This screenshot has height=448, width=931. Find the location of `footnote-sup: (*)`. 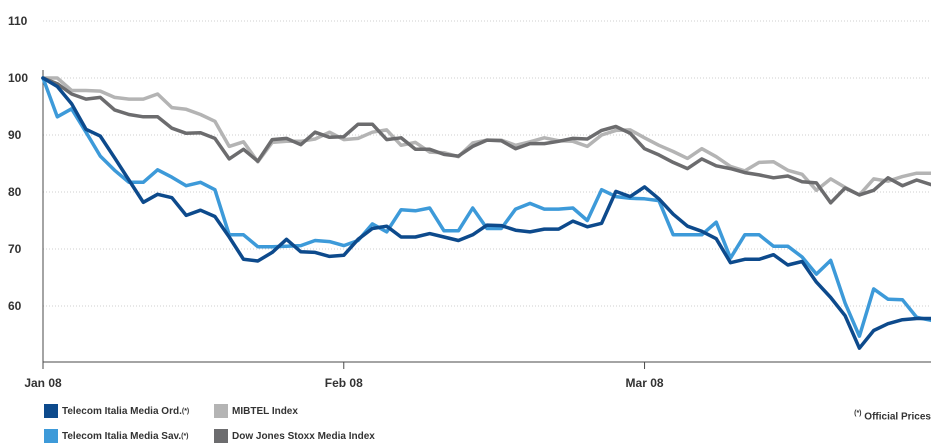

footnote-sup: (*) is located at coordinates (858, 413).